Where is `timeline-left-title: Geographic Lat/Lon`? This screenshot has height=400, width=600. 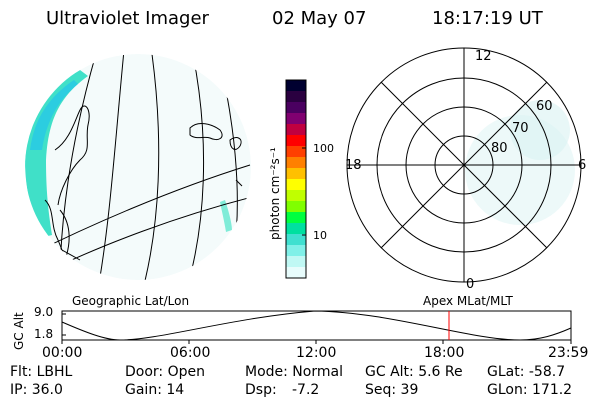
timeline-left-title: Geographic Lat/Lon is located at coordinates (131, 301).